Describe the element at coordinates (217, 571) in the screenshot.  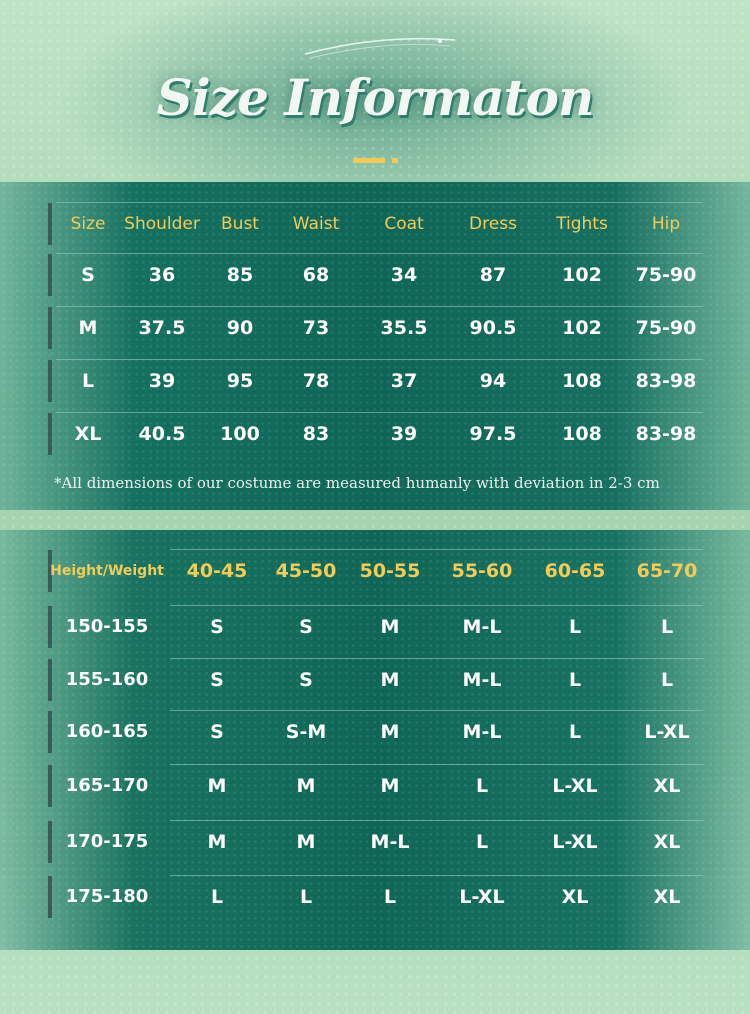
I see `weight-header: 40-45` at that location.